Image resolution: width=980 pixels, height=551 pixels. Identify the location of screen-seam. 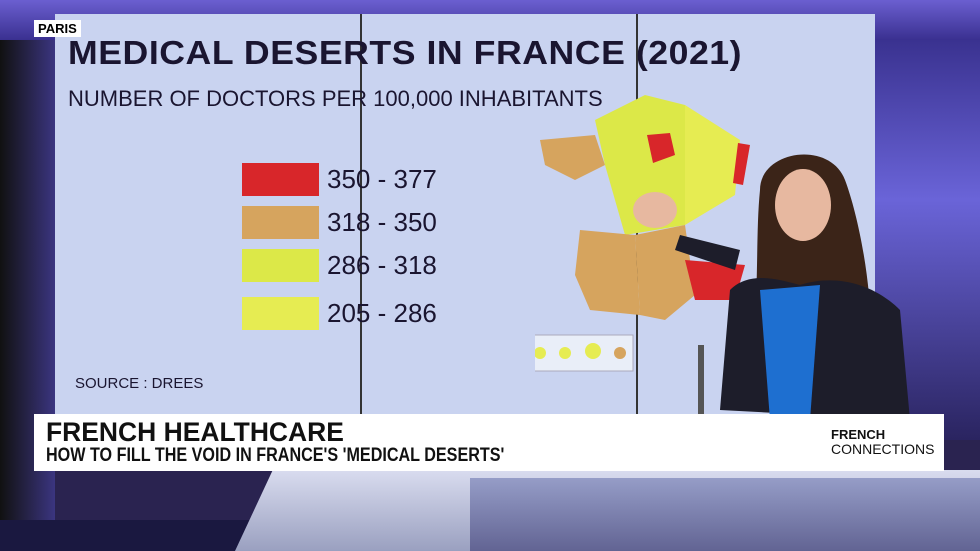
(361, 214).